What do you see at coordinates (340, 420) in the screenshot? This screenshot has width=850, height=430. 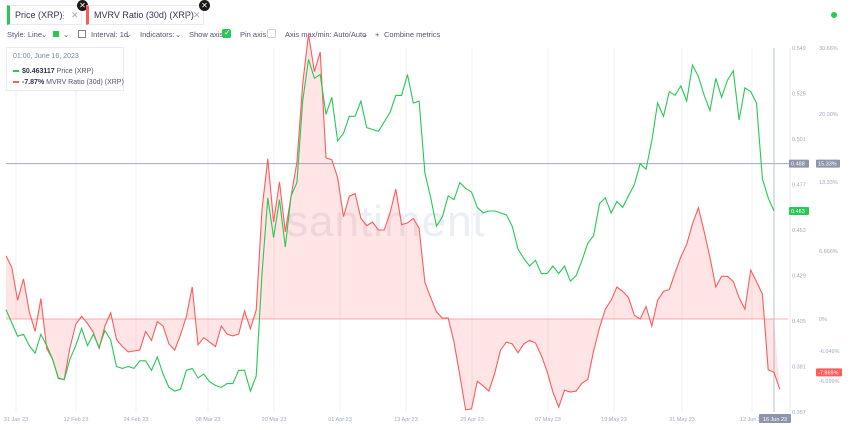 I see `x-tick-label: 01 Apr 23` at bounding box center [340, 420].